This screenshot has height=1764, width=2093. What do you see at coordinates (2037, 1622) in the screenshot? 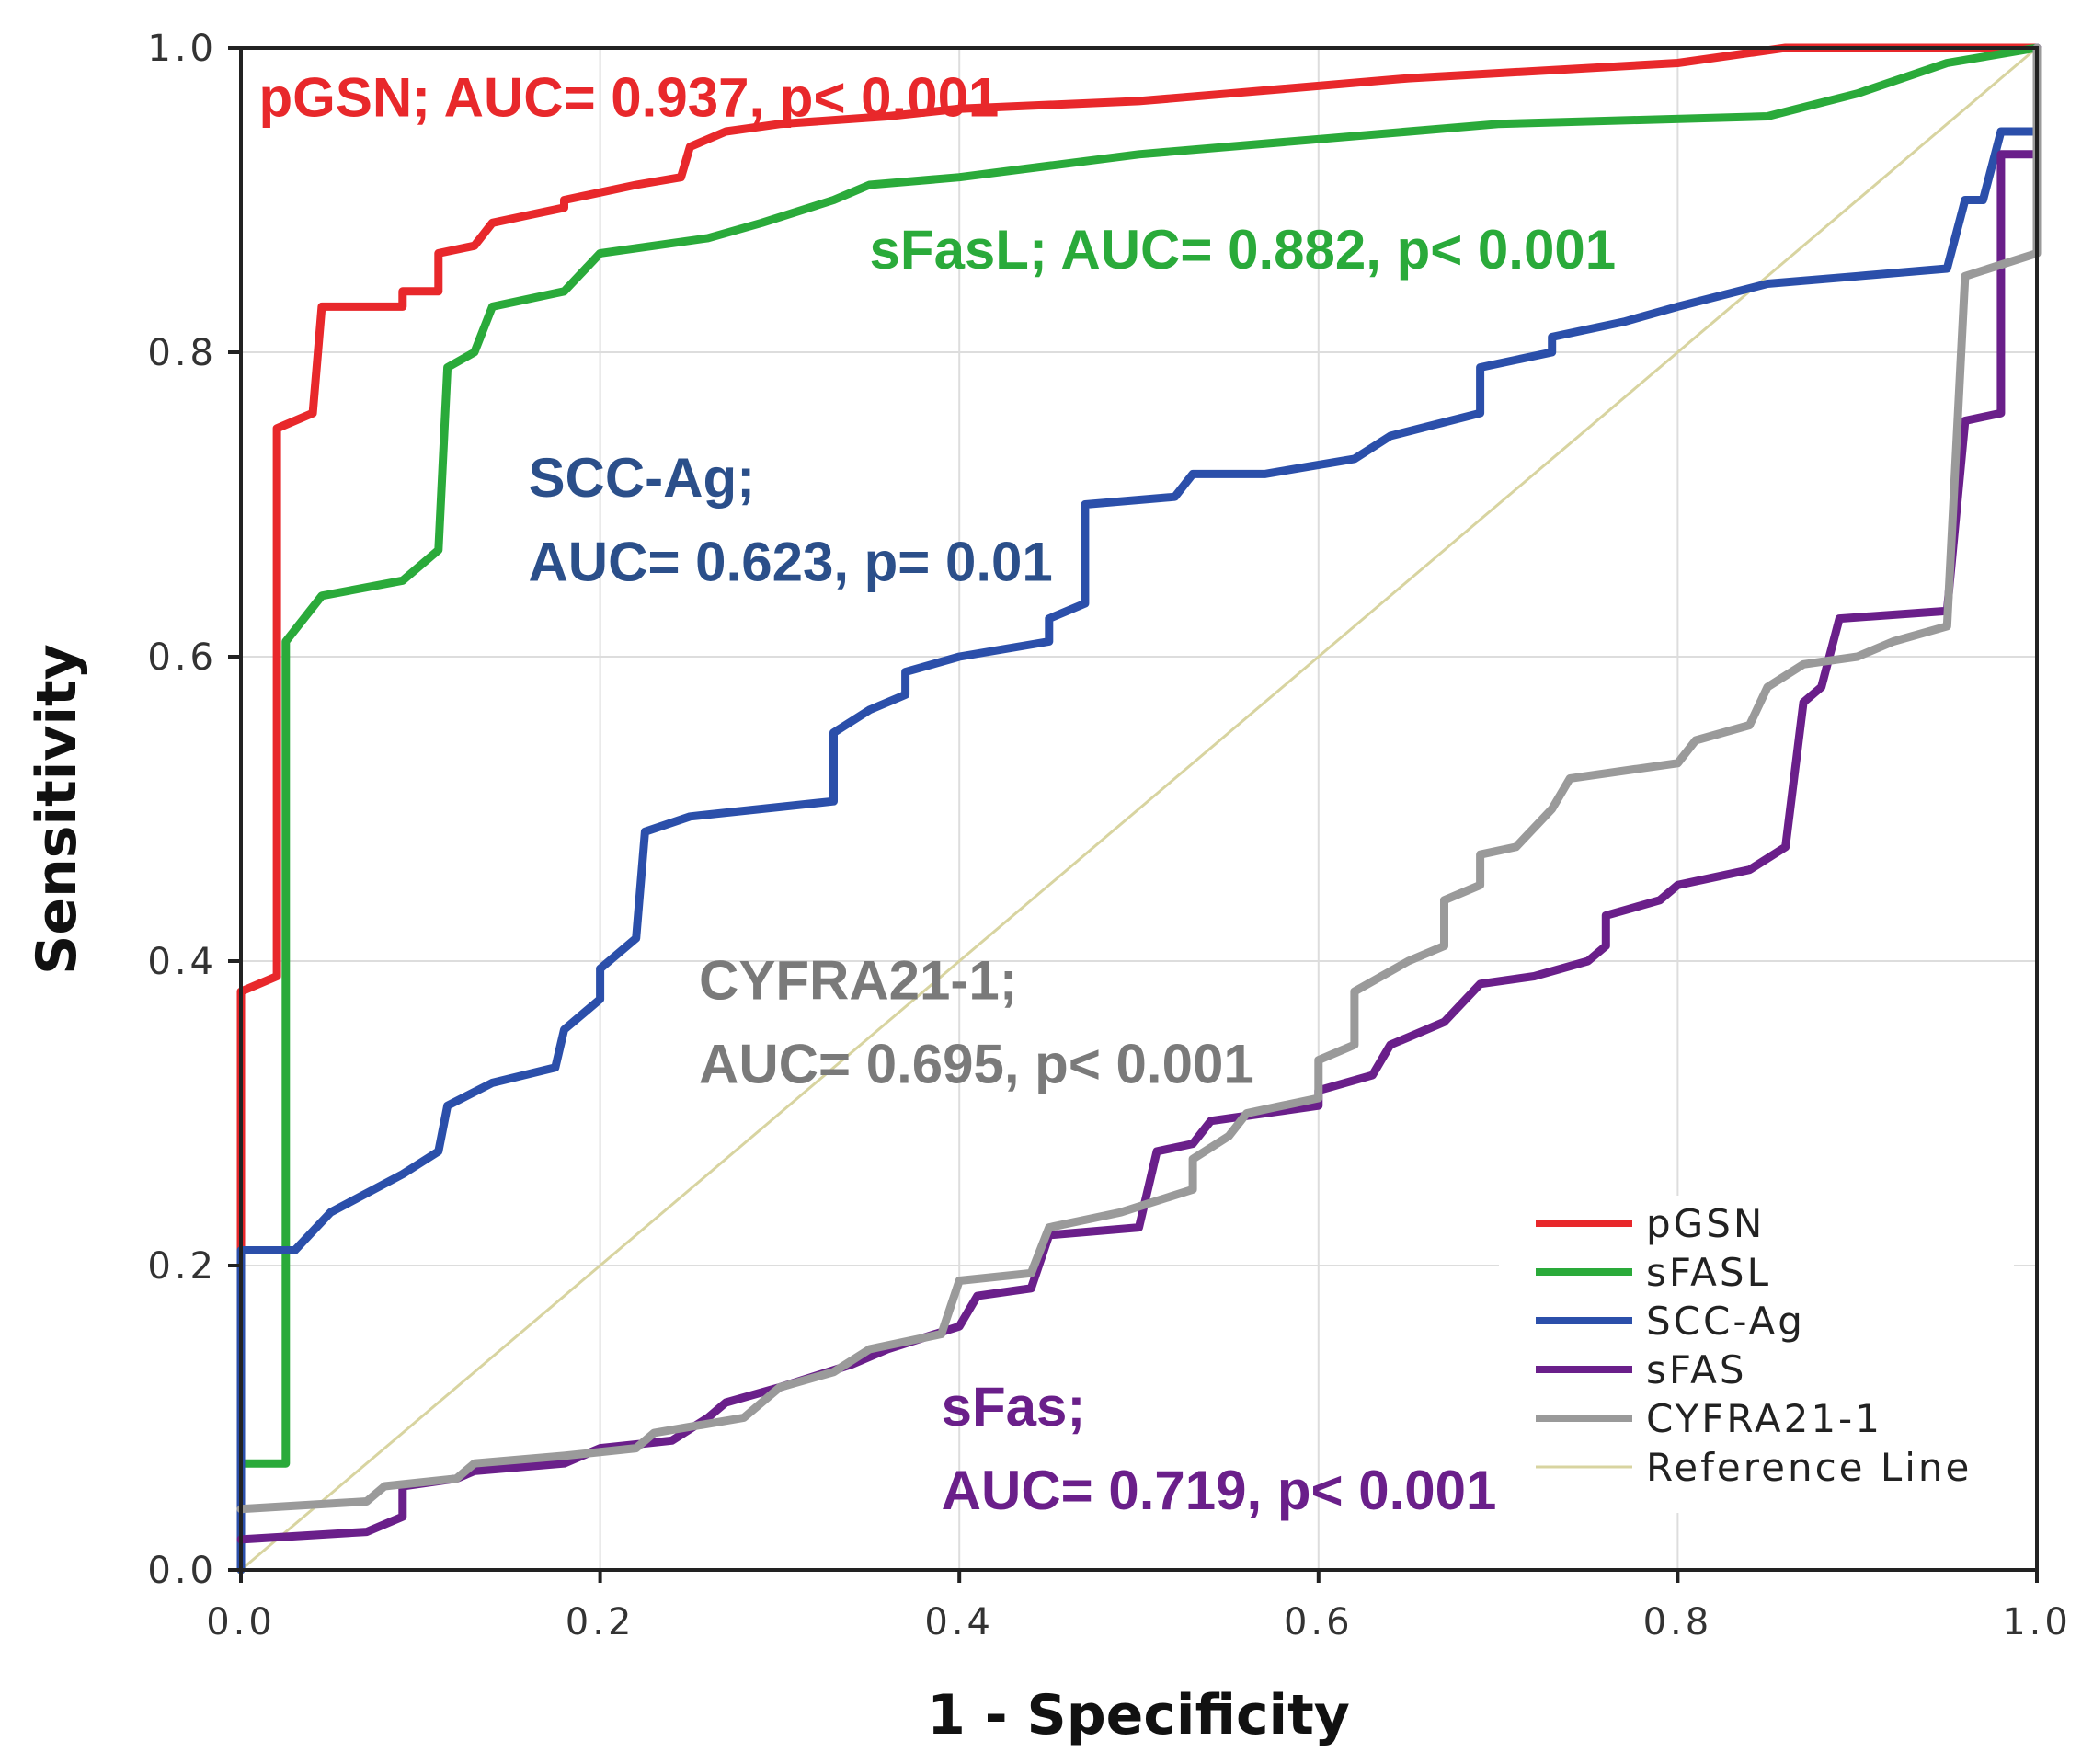
I see `x-tick-label: 1.0` at bounding box center [2037, 1622].